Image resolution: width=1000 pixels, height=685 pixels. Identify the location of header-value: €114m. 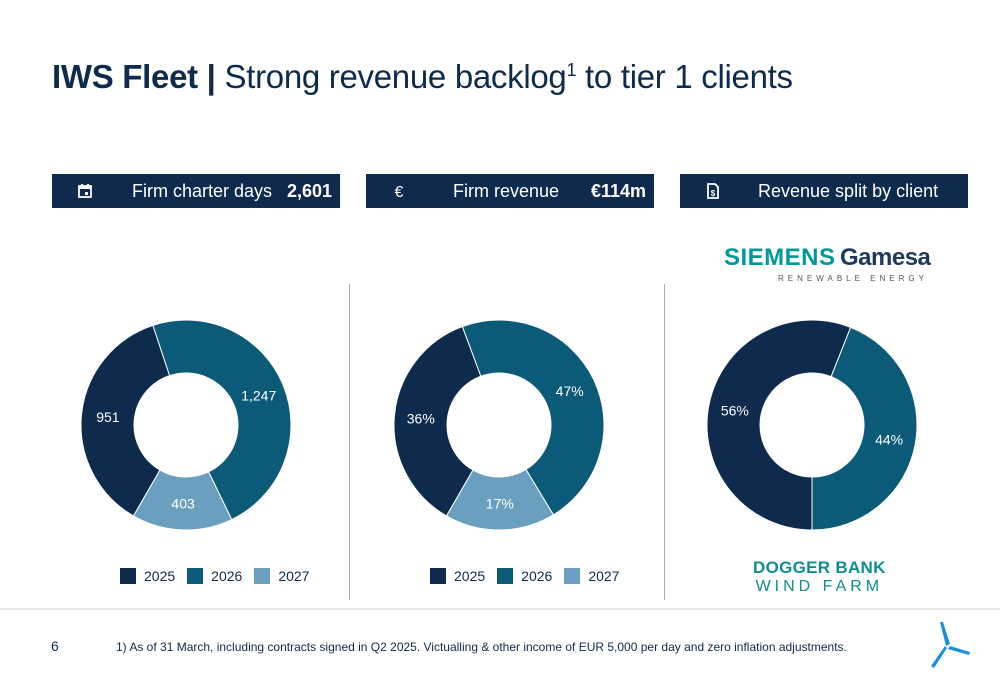
(618, 191).